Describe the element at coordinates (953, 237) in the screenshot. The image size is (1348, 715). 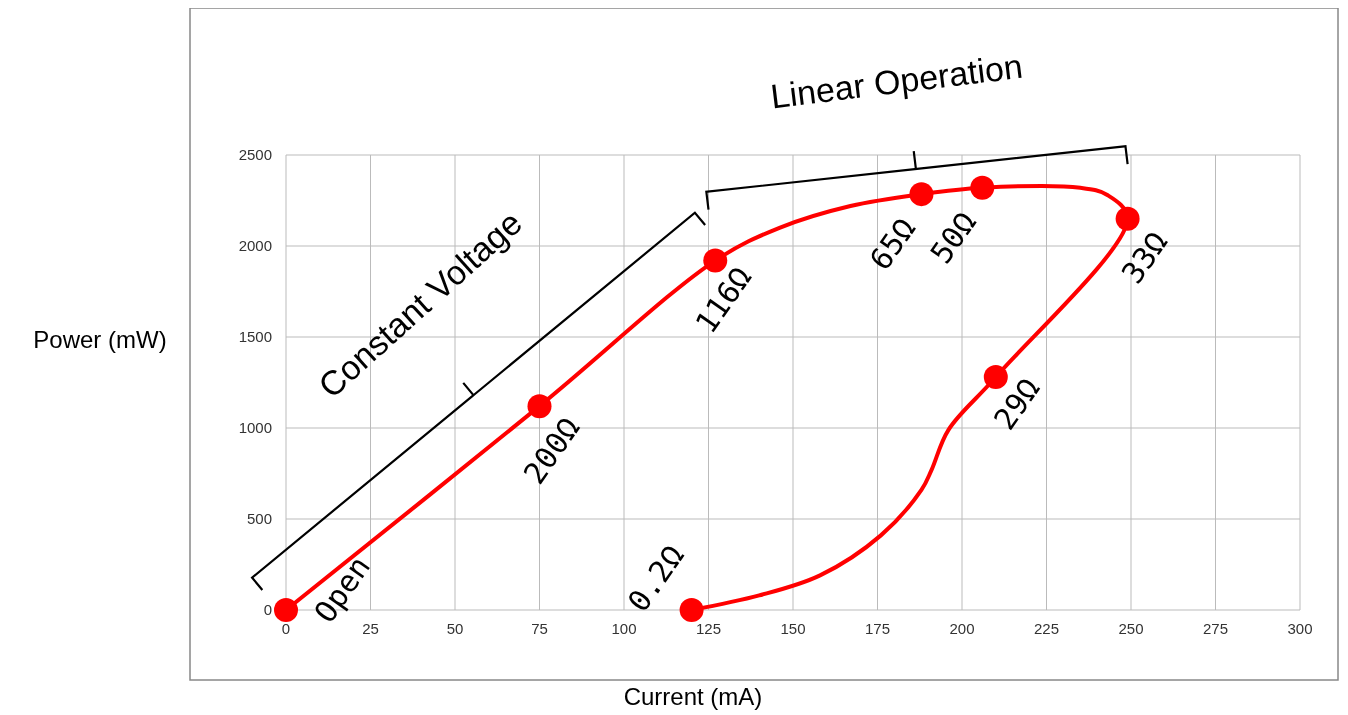
I see `annotation: 50Ω` at that location.